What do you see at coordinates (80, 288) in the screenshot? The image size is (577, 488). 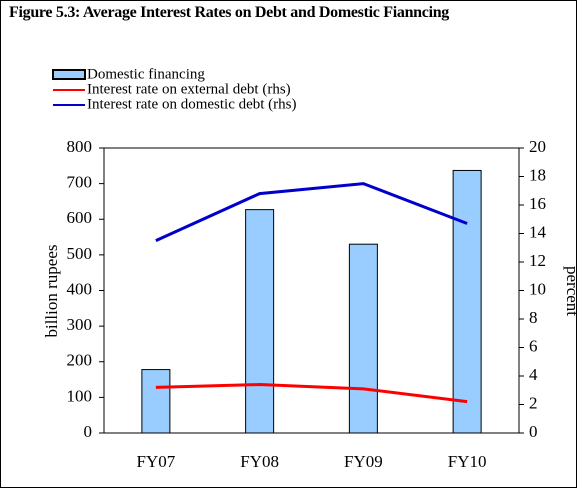 I see `y-tick-label: 400` at bounding box center [80, 288].